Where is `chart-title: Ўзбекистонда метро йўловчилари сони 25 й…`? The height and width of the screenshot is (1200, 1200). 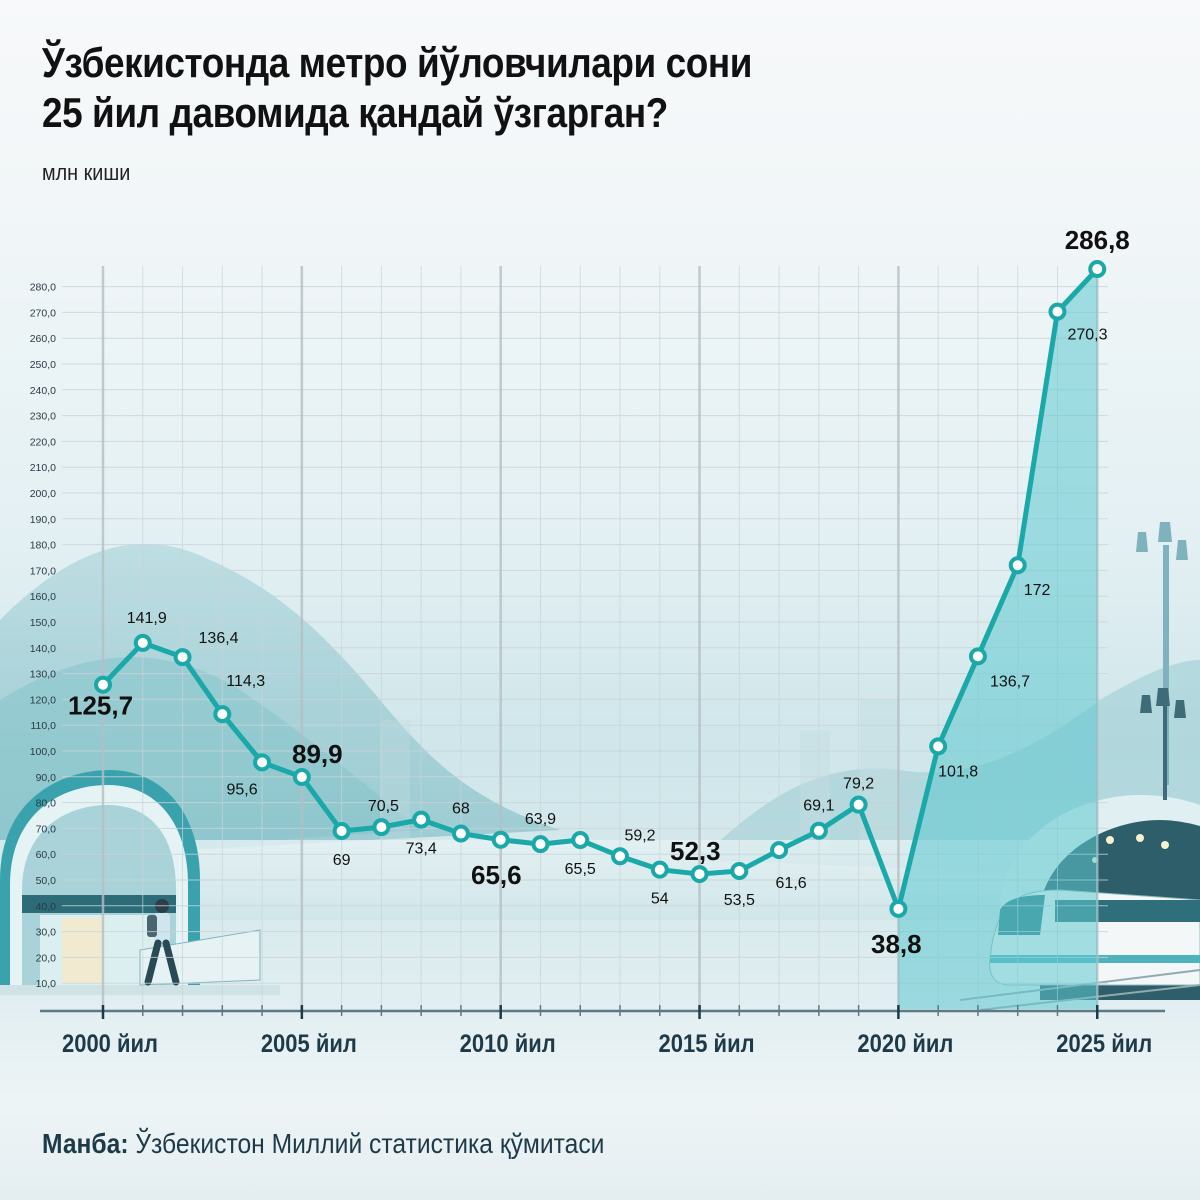 chart-title: Ўзбекистонда метро йўловчилари сони 25 й… is located at coordinates (482, 88).